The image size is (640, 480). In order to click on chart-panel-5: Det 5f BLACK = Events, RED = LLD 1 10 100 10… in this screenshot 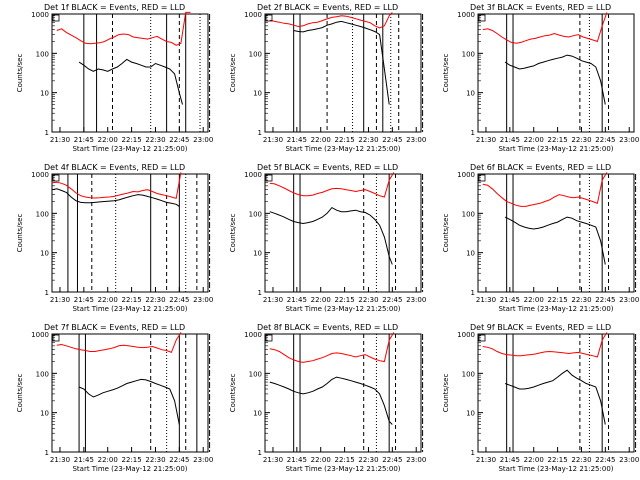, I will do `click(327, 238)`.